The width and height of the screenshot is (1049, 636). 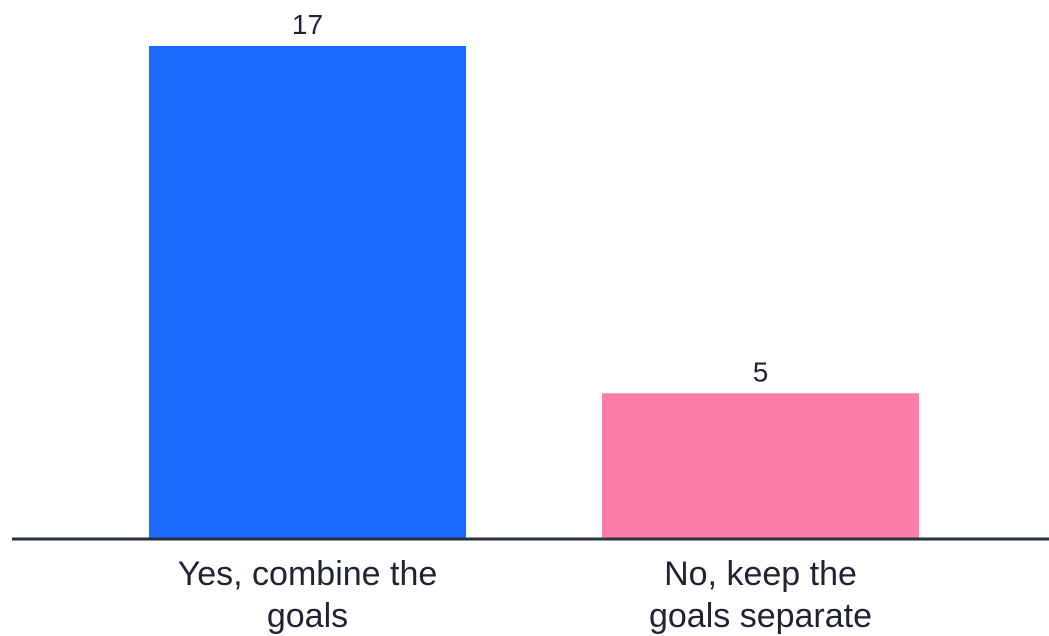 What do you see at coordinates (307, 24) in the screenshot?
I see `value-label-1: 17` at bounding box center [307, 24].